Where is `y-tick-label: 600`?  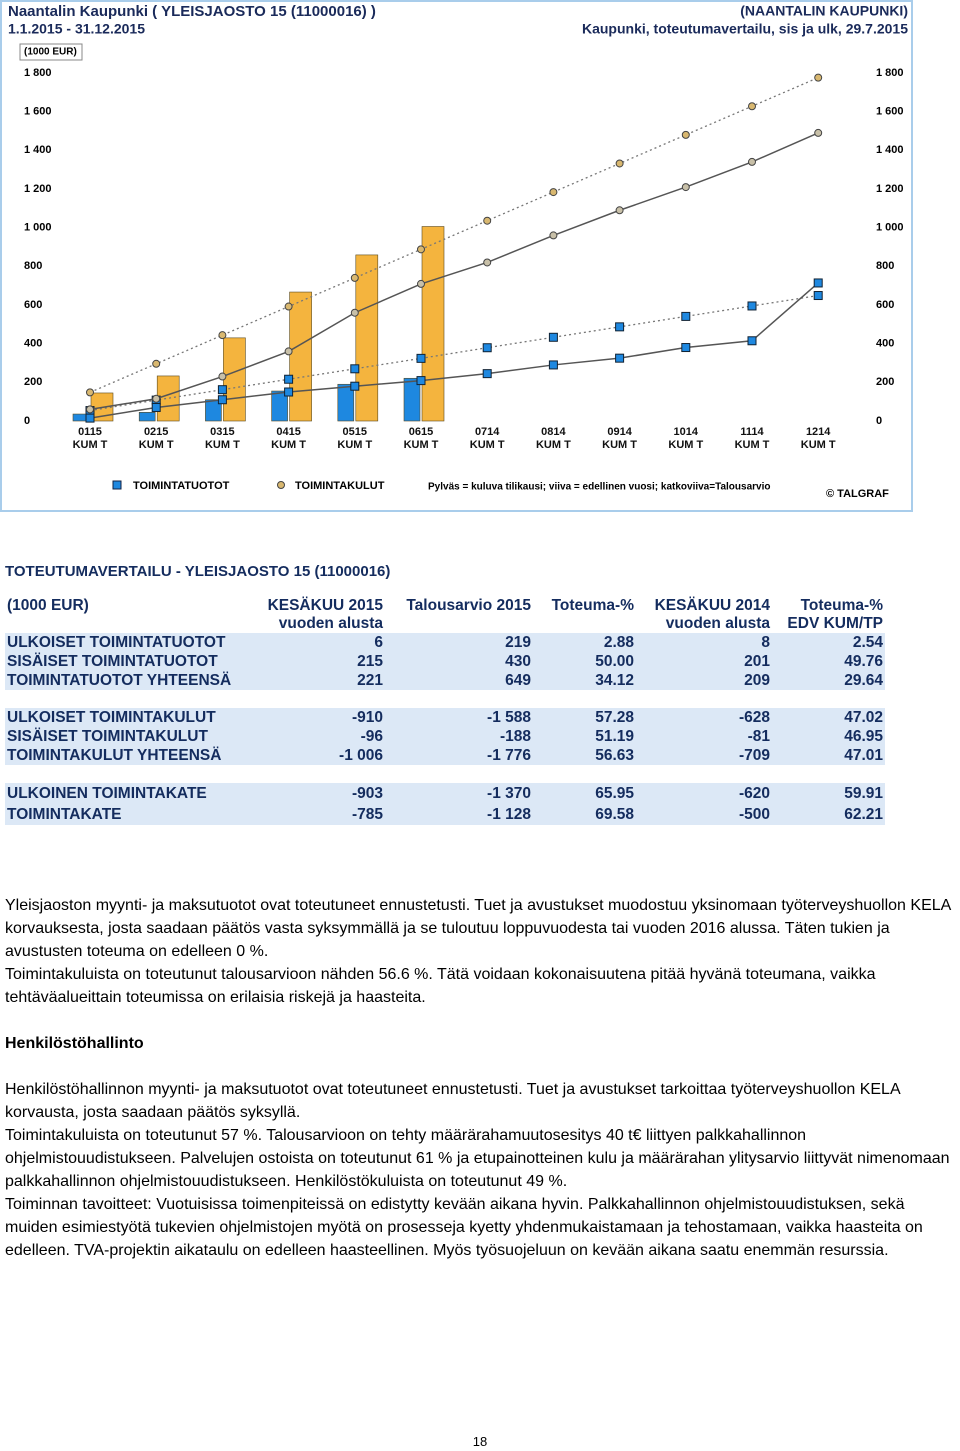
y-tick-label: 600 is located at coordinates (33, 305).